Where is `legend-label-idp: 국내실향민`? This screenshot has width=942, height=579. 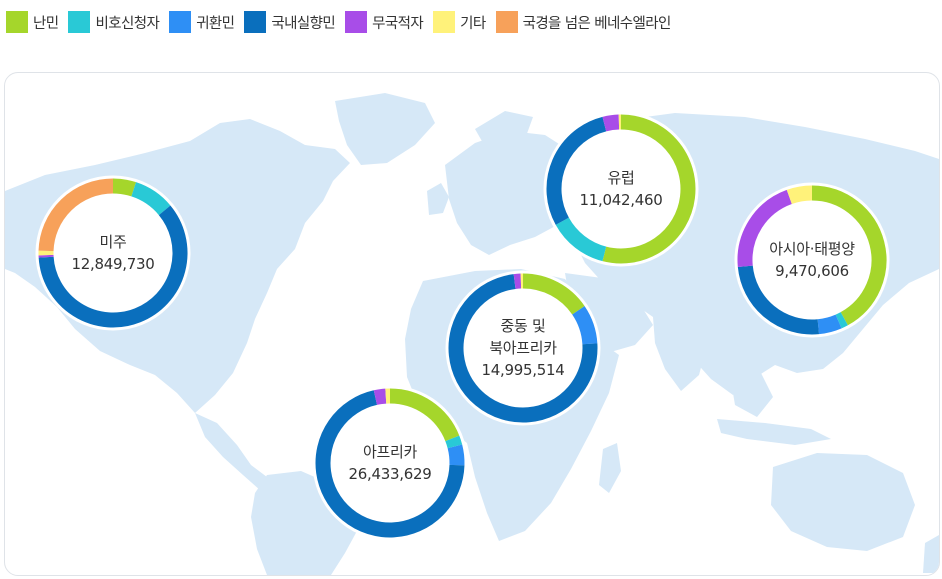 legend-label-idp: 국내실향민 is located at coordinates (303, 23).